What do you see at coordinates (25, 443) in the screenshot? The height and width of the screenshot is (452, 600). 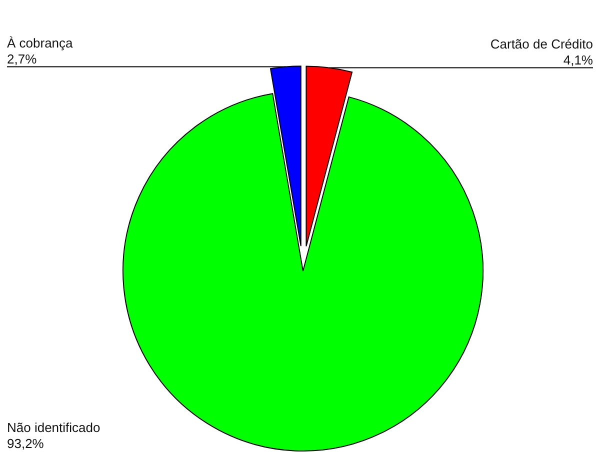 I see `data-label: 93,2%` at bounding box center [25, 443].